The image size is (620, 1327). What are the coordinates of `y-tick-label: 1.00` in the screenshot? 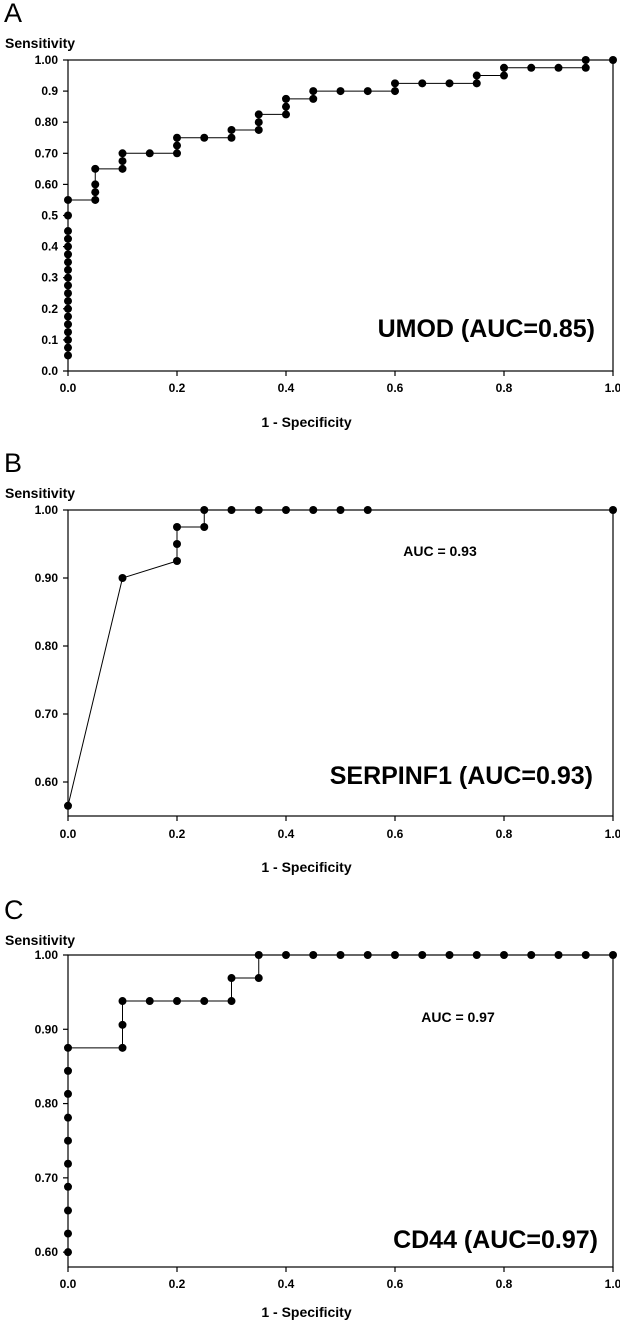 It's located at (47, 955).